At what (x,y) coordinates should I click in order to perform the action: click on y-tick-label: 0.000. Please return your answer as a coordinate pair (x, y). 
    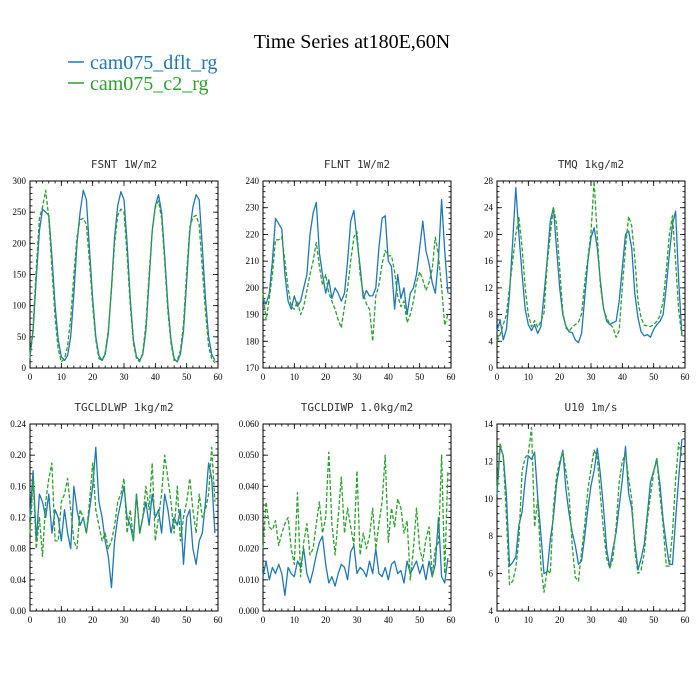
    Looking at the image, I should click on (249, 611).